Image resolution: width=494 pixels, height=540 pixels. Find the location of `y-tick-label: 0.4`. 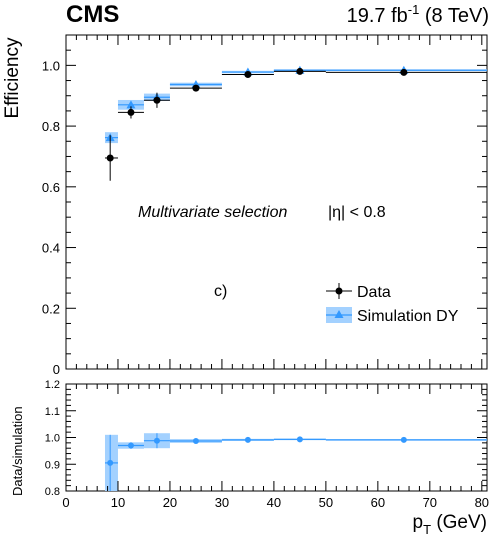

y-tick-label: 0.4 is located at coordinates (51, 248).